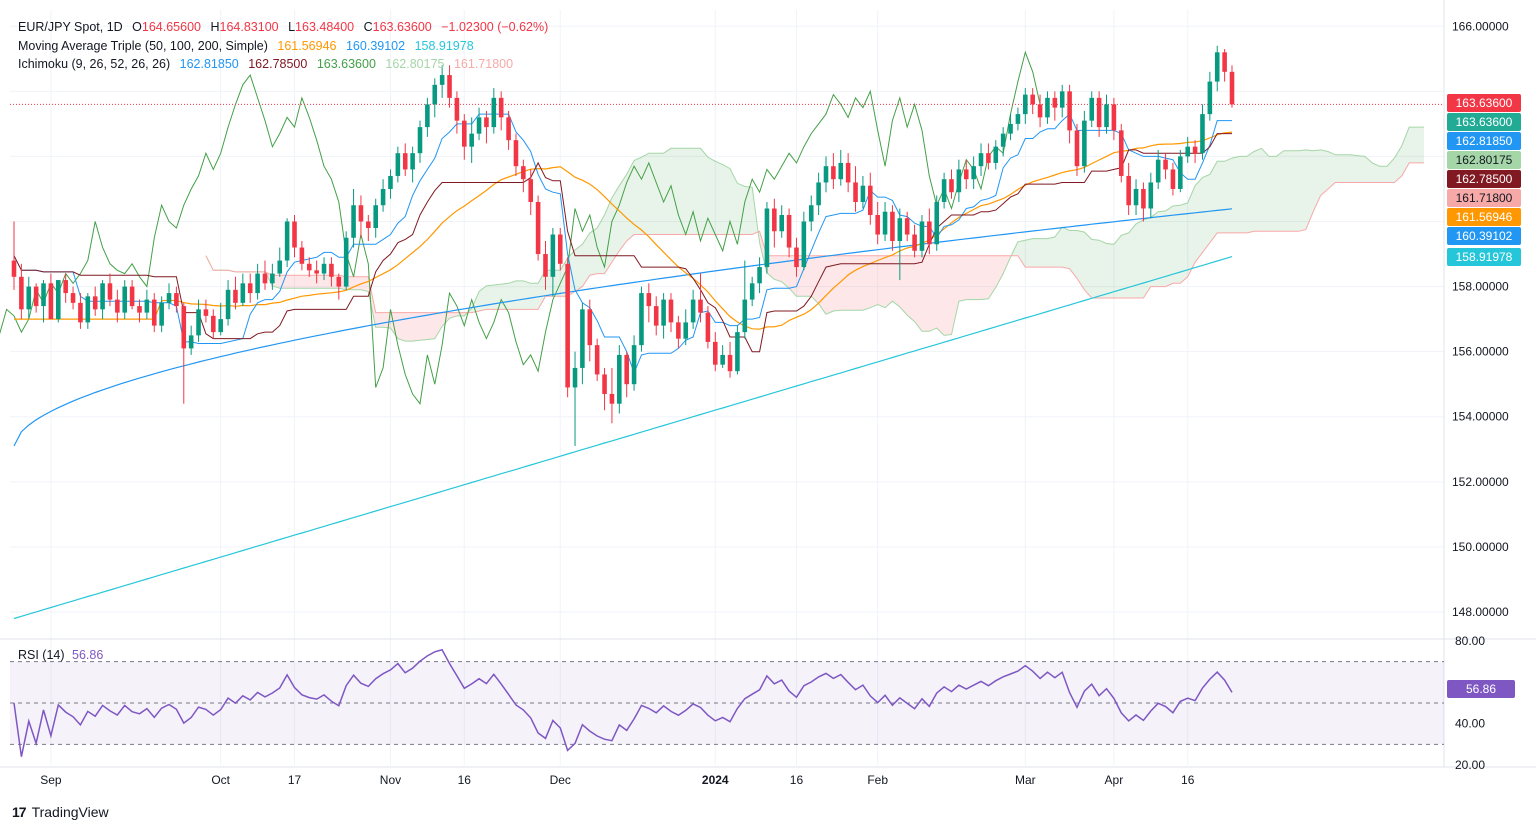  I want to click on time-axis-label: Dec, so click(560, 780).